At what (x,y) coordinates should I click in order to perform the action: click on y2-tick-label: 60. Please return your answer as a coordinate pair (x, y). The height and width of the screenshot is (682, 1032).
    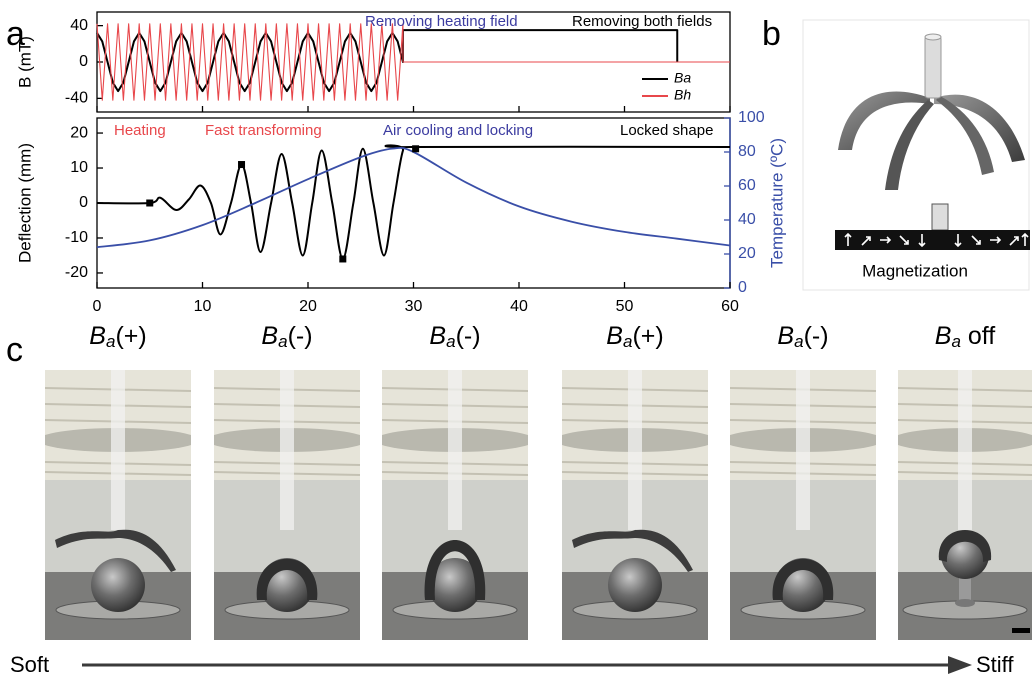
    Looking at the image, I should click on (747, 185).